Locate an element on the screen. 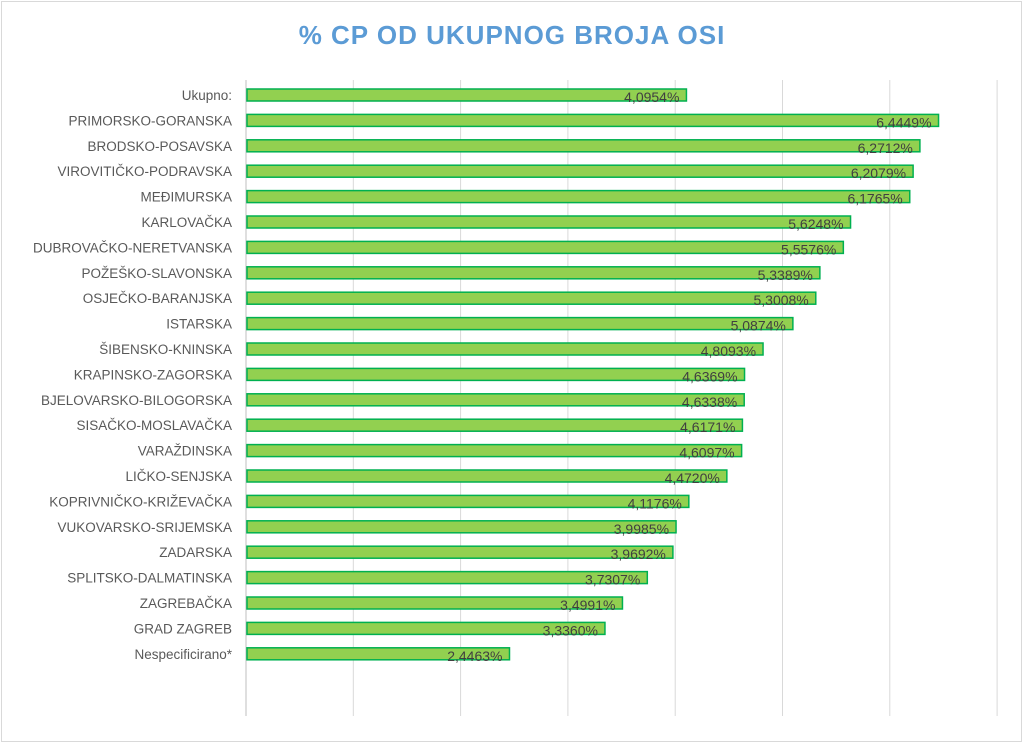 This screenshot has width=1024, height=744. data-label: 4,6338% is located at coordinates (709, 402).